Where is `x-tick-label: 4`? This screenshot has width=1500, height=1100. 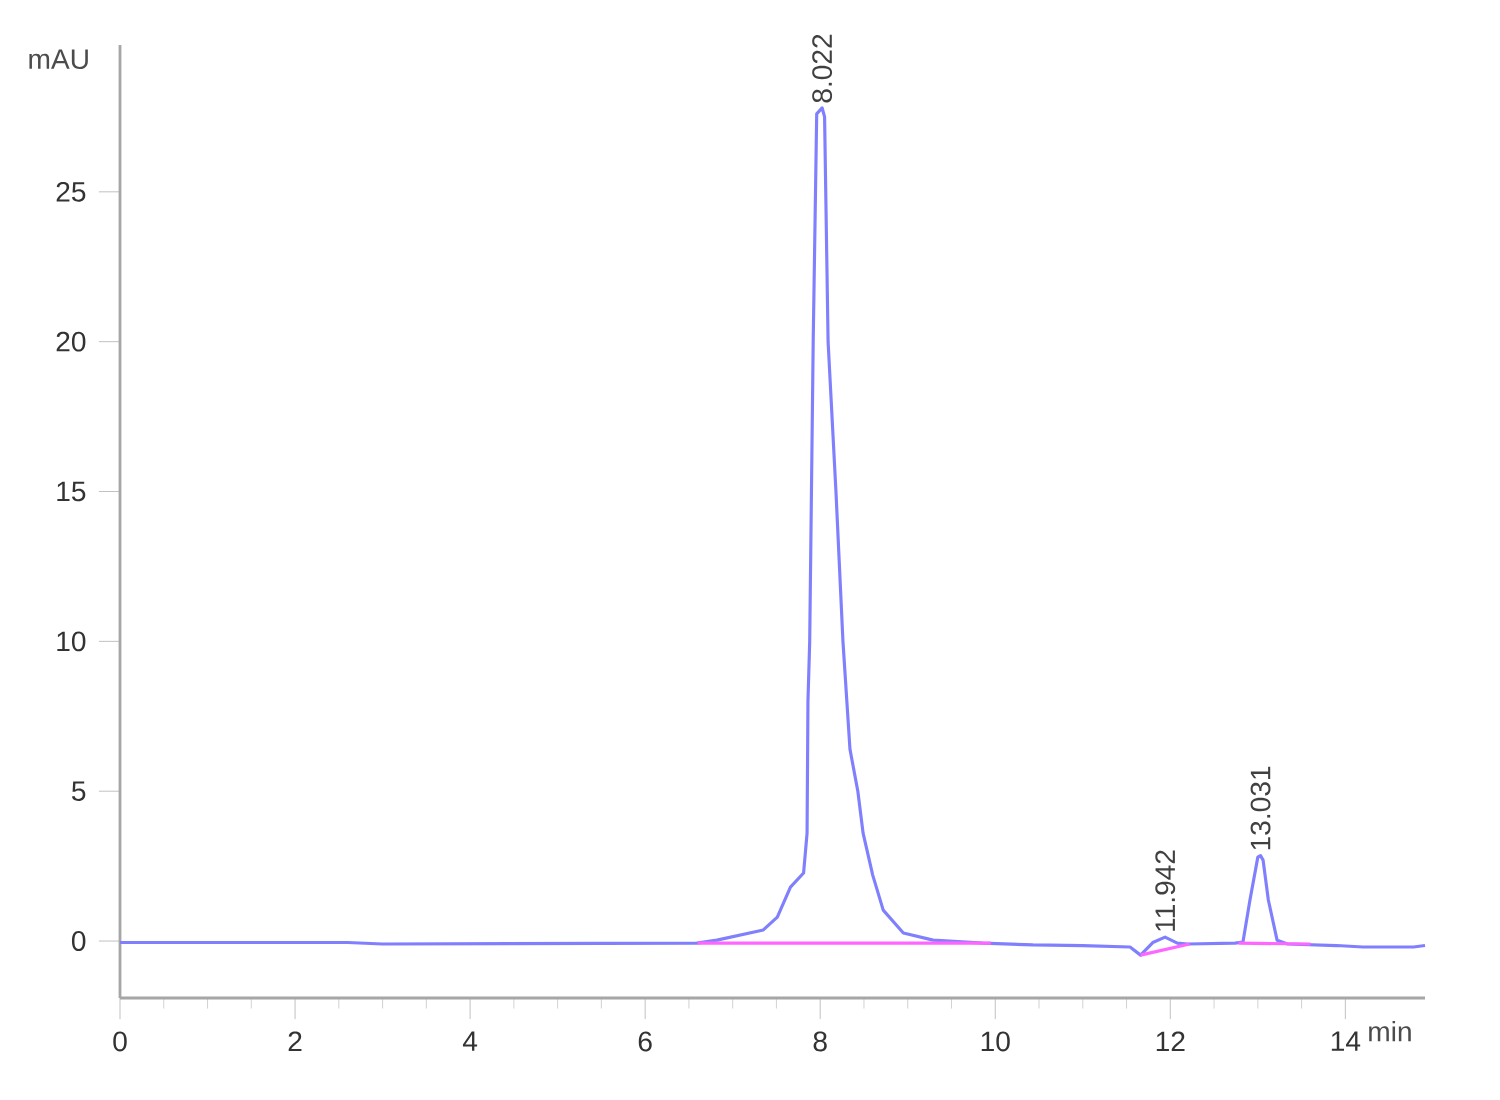
x-tick-label: 4 is located at coordinates (470, 1041).